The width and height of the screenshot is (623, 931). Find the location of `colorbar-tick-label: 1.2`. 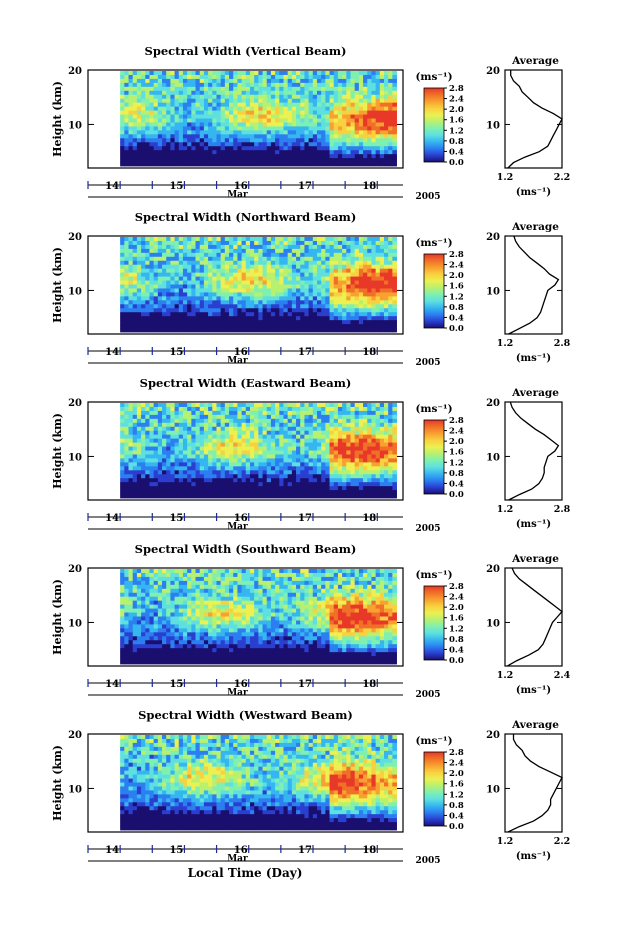

colorbar-tick-label: 1.2 is located at coordinates (456, 297).